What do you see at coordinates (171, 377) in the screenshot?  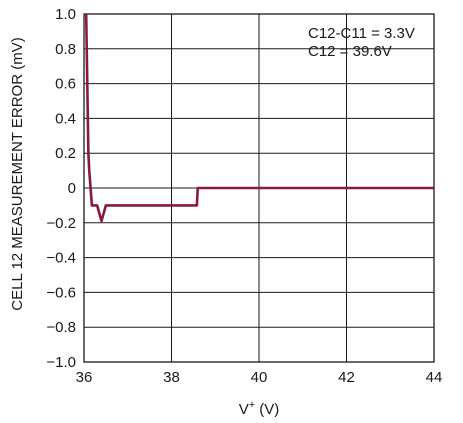 I see `x-tick-label: 38` at bounding box center [171, 377].